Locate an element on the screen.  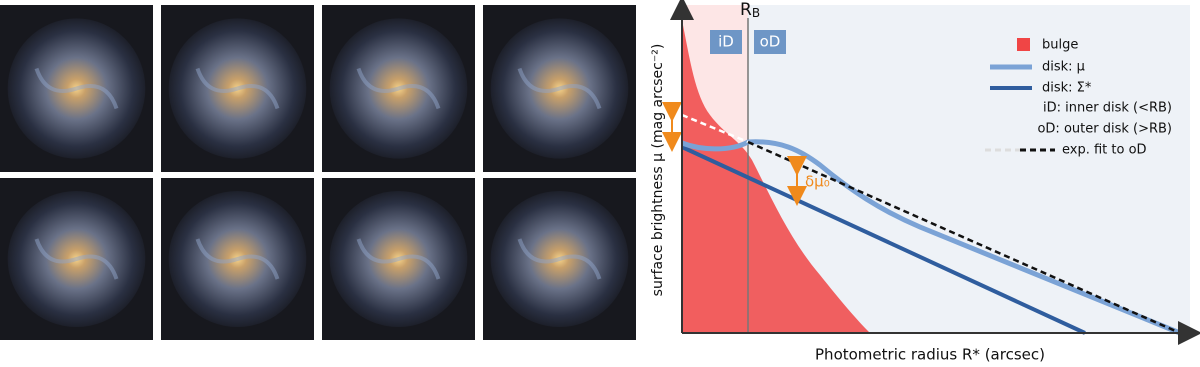
x-axis-label: Photometric radius R* (arcsec) is located at coordinates (930, 355).